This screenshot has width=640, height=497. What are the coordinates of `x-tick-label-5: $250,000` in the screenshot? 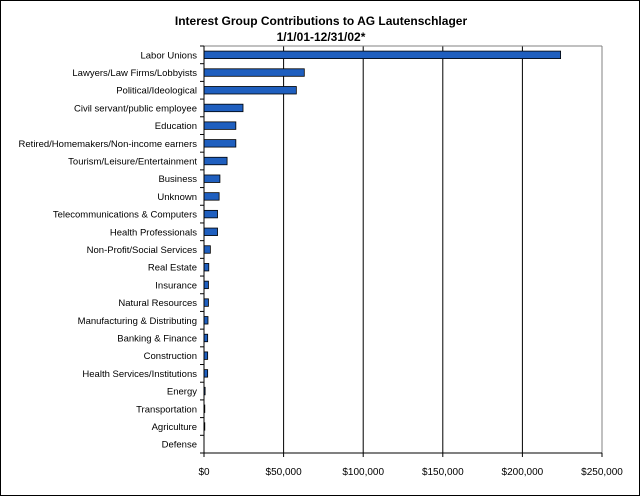 It's located at (602, 472).